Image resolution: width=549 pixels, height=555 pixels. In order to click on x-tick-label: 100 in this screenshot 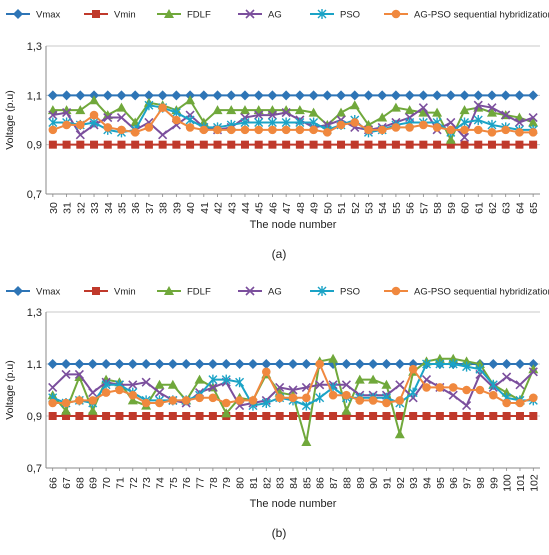, I will do `click(508, 483)`.